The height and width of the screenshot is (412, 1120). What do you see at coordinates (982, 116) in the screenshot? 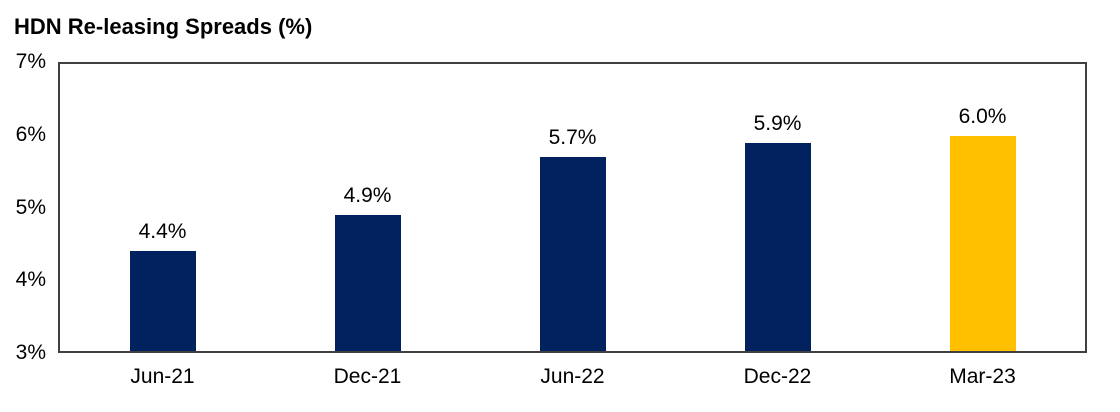
I see `bar-value-label: 6.0%` at bounding box center [982, 116].